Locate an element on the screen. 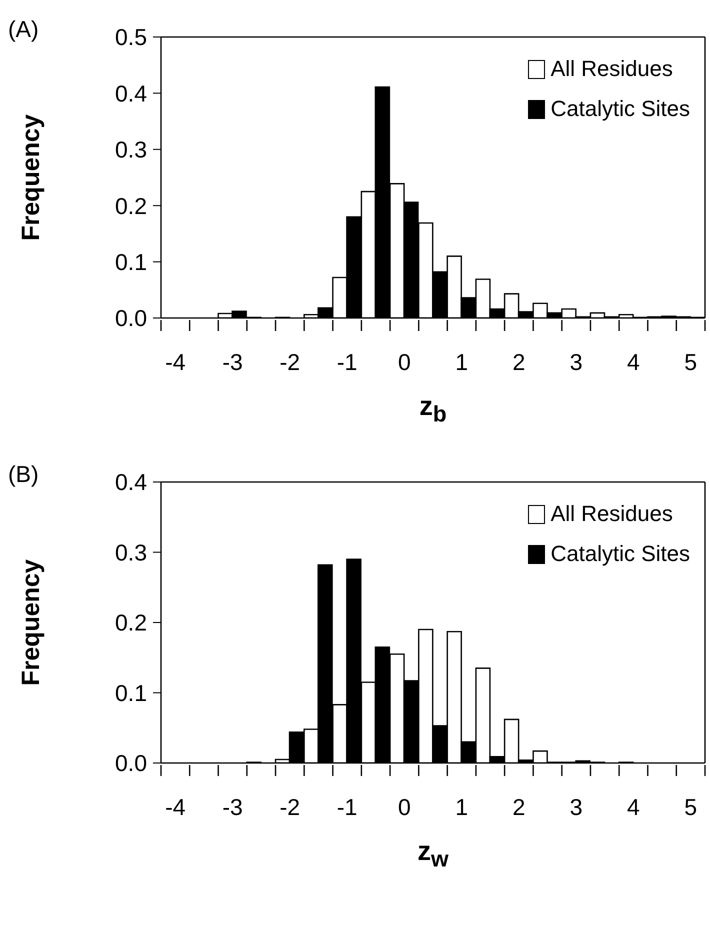  chart-title: (A) is located at coordinates (23, 29).